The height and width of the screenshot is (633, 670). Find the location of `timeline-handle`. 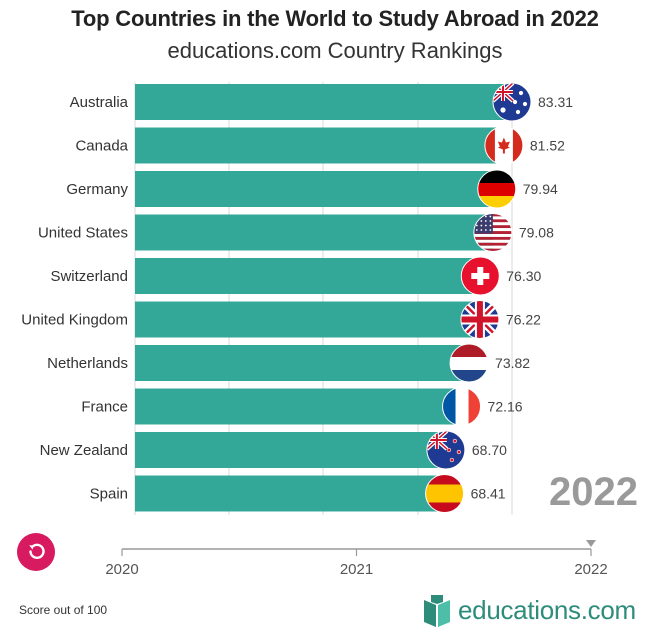

timeline-handle is located at coordinates (591, 543).